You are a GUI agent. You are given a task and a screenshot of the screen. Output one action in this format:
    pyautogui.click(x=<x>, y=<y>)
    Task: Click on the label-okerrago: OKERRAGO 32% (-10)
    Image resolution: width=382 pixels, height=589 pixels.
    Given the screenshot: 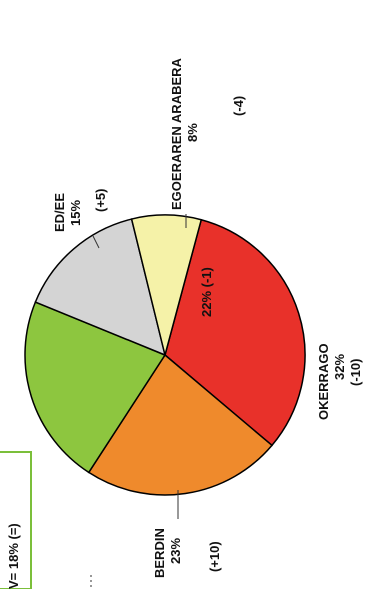 What is the action you would take?
    pyautogui.click(x=339, y=381)
    